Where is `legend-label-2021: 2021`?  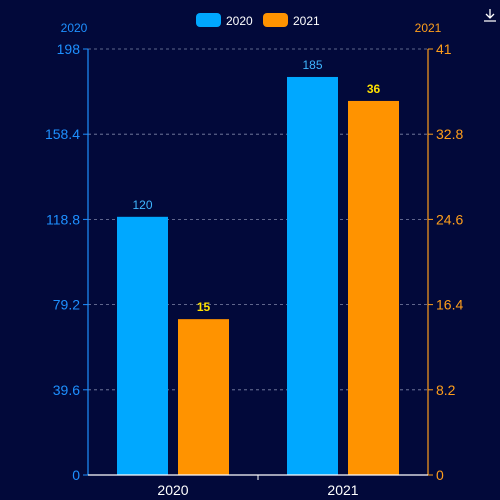 legend-label-2021: 2021 is located at coordinates (306, 21).